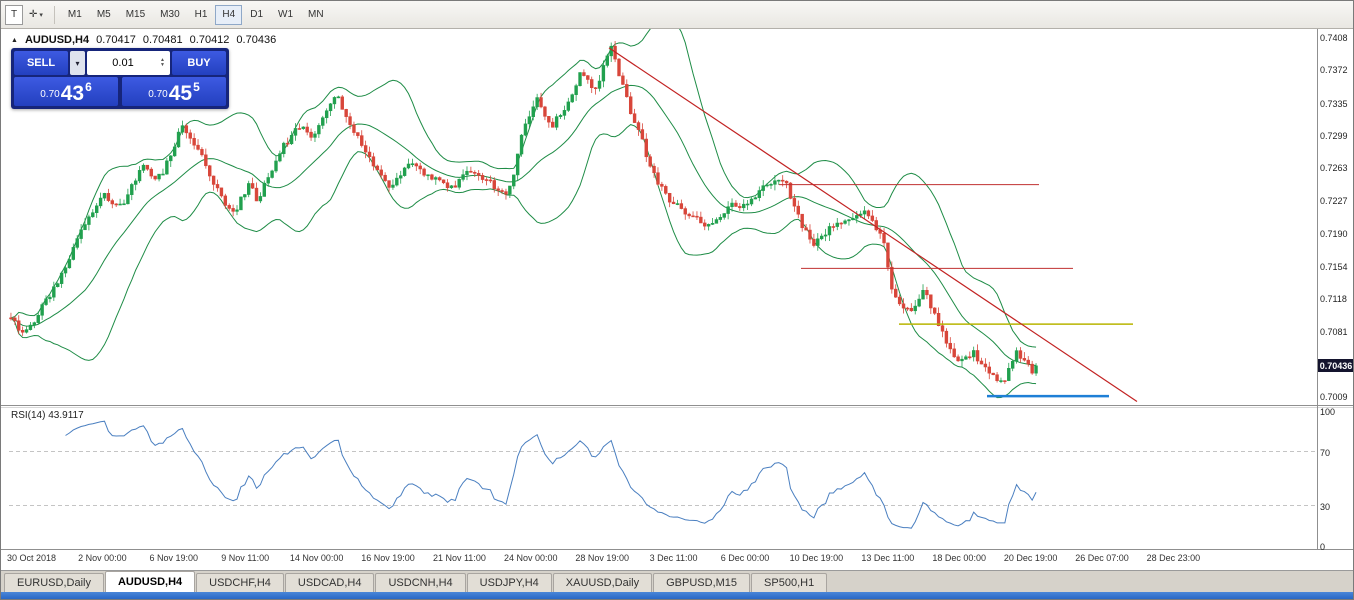  I want to click on one-click-trading-panel: SELL ▾ 0.01 ▲ ▼ BUY 0.70 43 6 0.70 45, so click(120, 78).